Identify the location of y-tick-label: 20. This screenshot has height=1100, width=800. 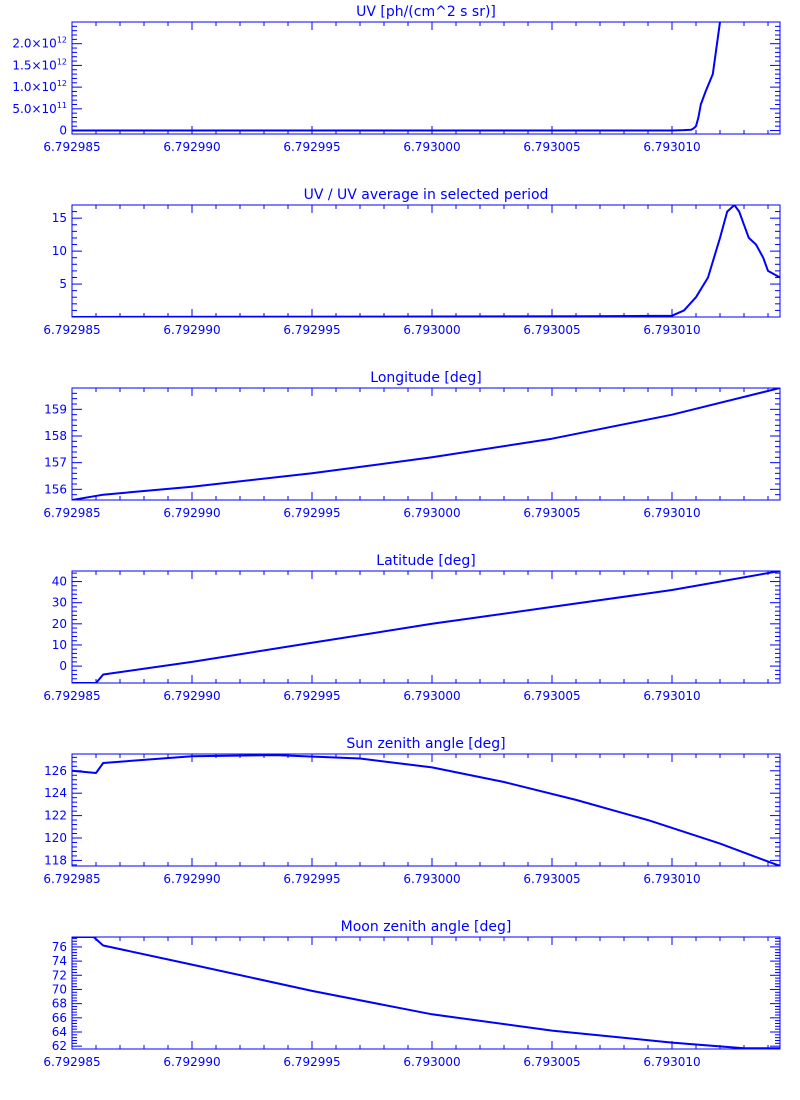
(59, 624).